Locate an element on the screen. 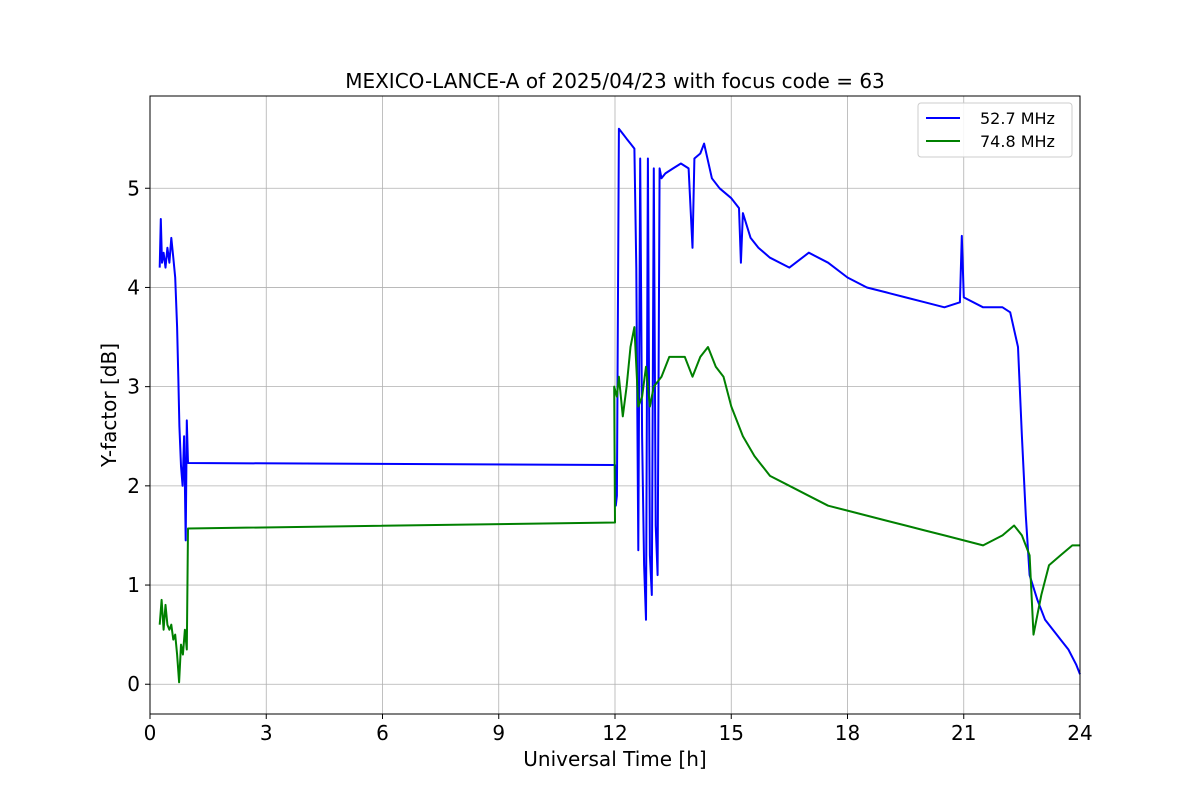  x-tick-label: 6 is located at coordinates (382, 733).